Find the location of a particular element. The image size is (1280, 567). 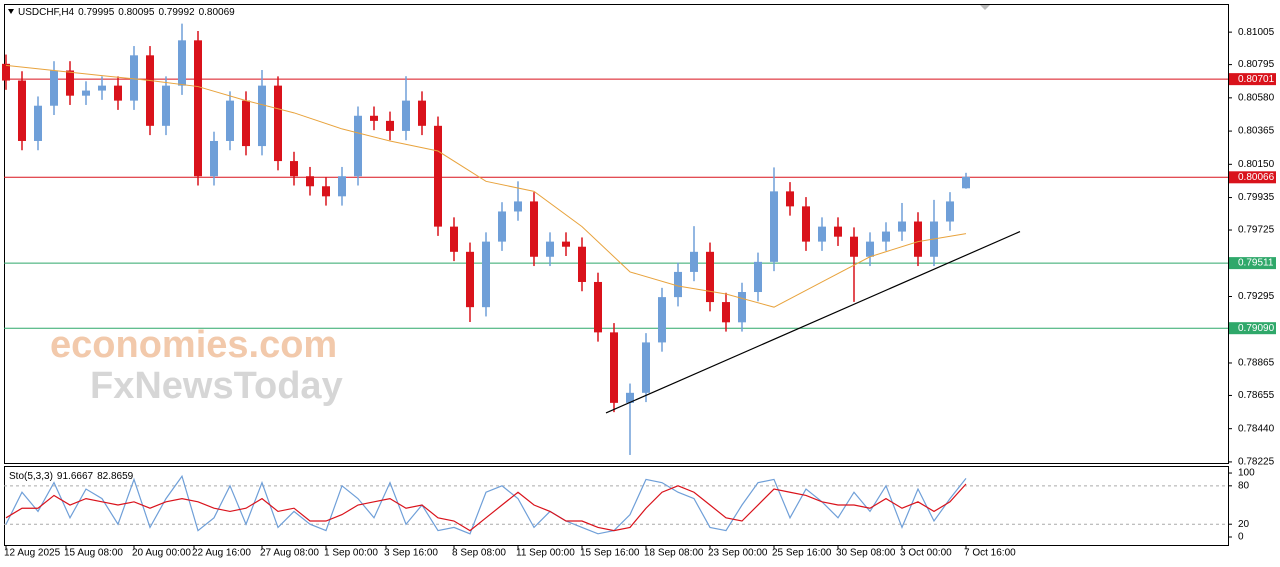

x-tick-label: 27 Aug 08:00 is located at coordinates (289, 553).